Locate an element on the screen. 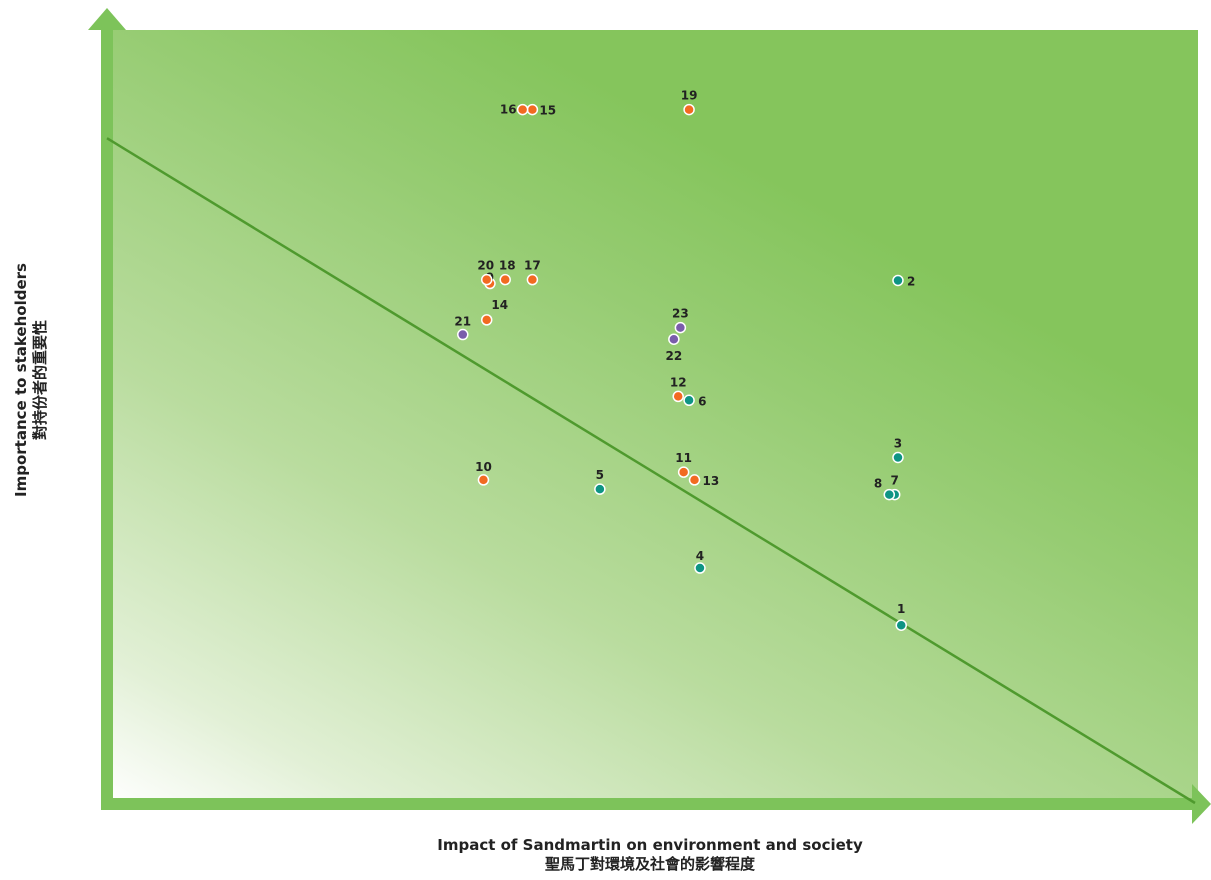  data-label-4: 4 is located at coordinates (700, 556).